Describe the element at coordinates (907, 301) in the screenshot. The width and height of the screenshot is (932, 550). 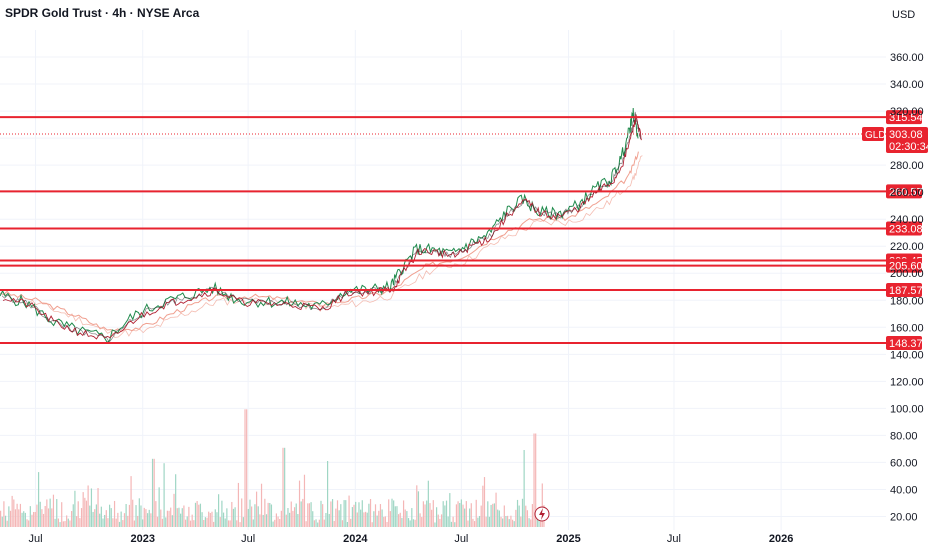
I see `y-tick-label: 180.00` at that location.